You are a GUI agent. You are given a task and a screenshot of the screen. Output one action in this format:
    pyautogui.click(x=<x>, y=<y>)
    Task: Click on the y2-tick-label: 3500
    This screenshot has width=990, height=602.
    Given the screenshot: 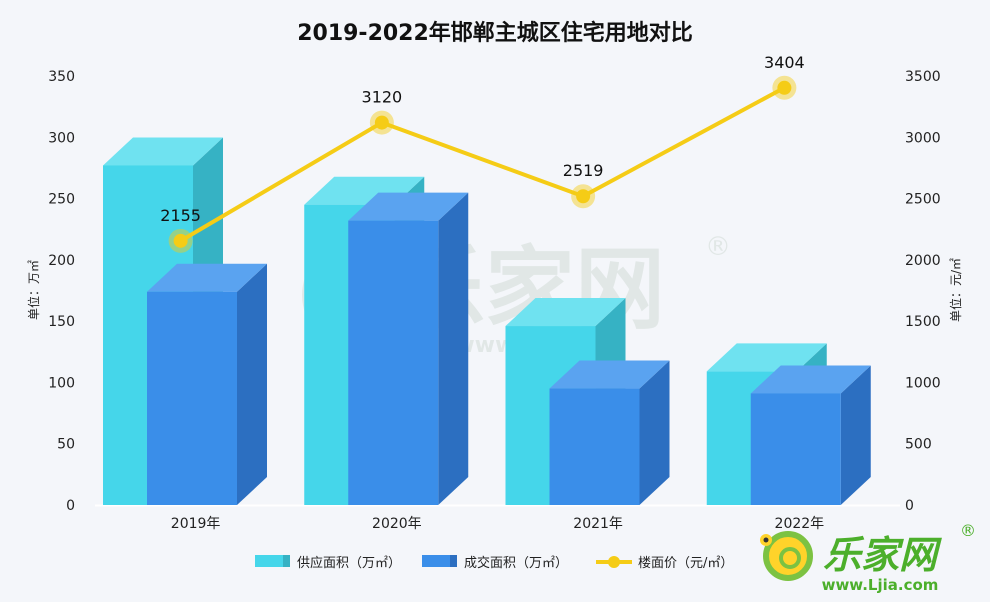 What is the action you would take?
    pyautogui.click(x=923, y=77)
    